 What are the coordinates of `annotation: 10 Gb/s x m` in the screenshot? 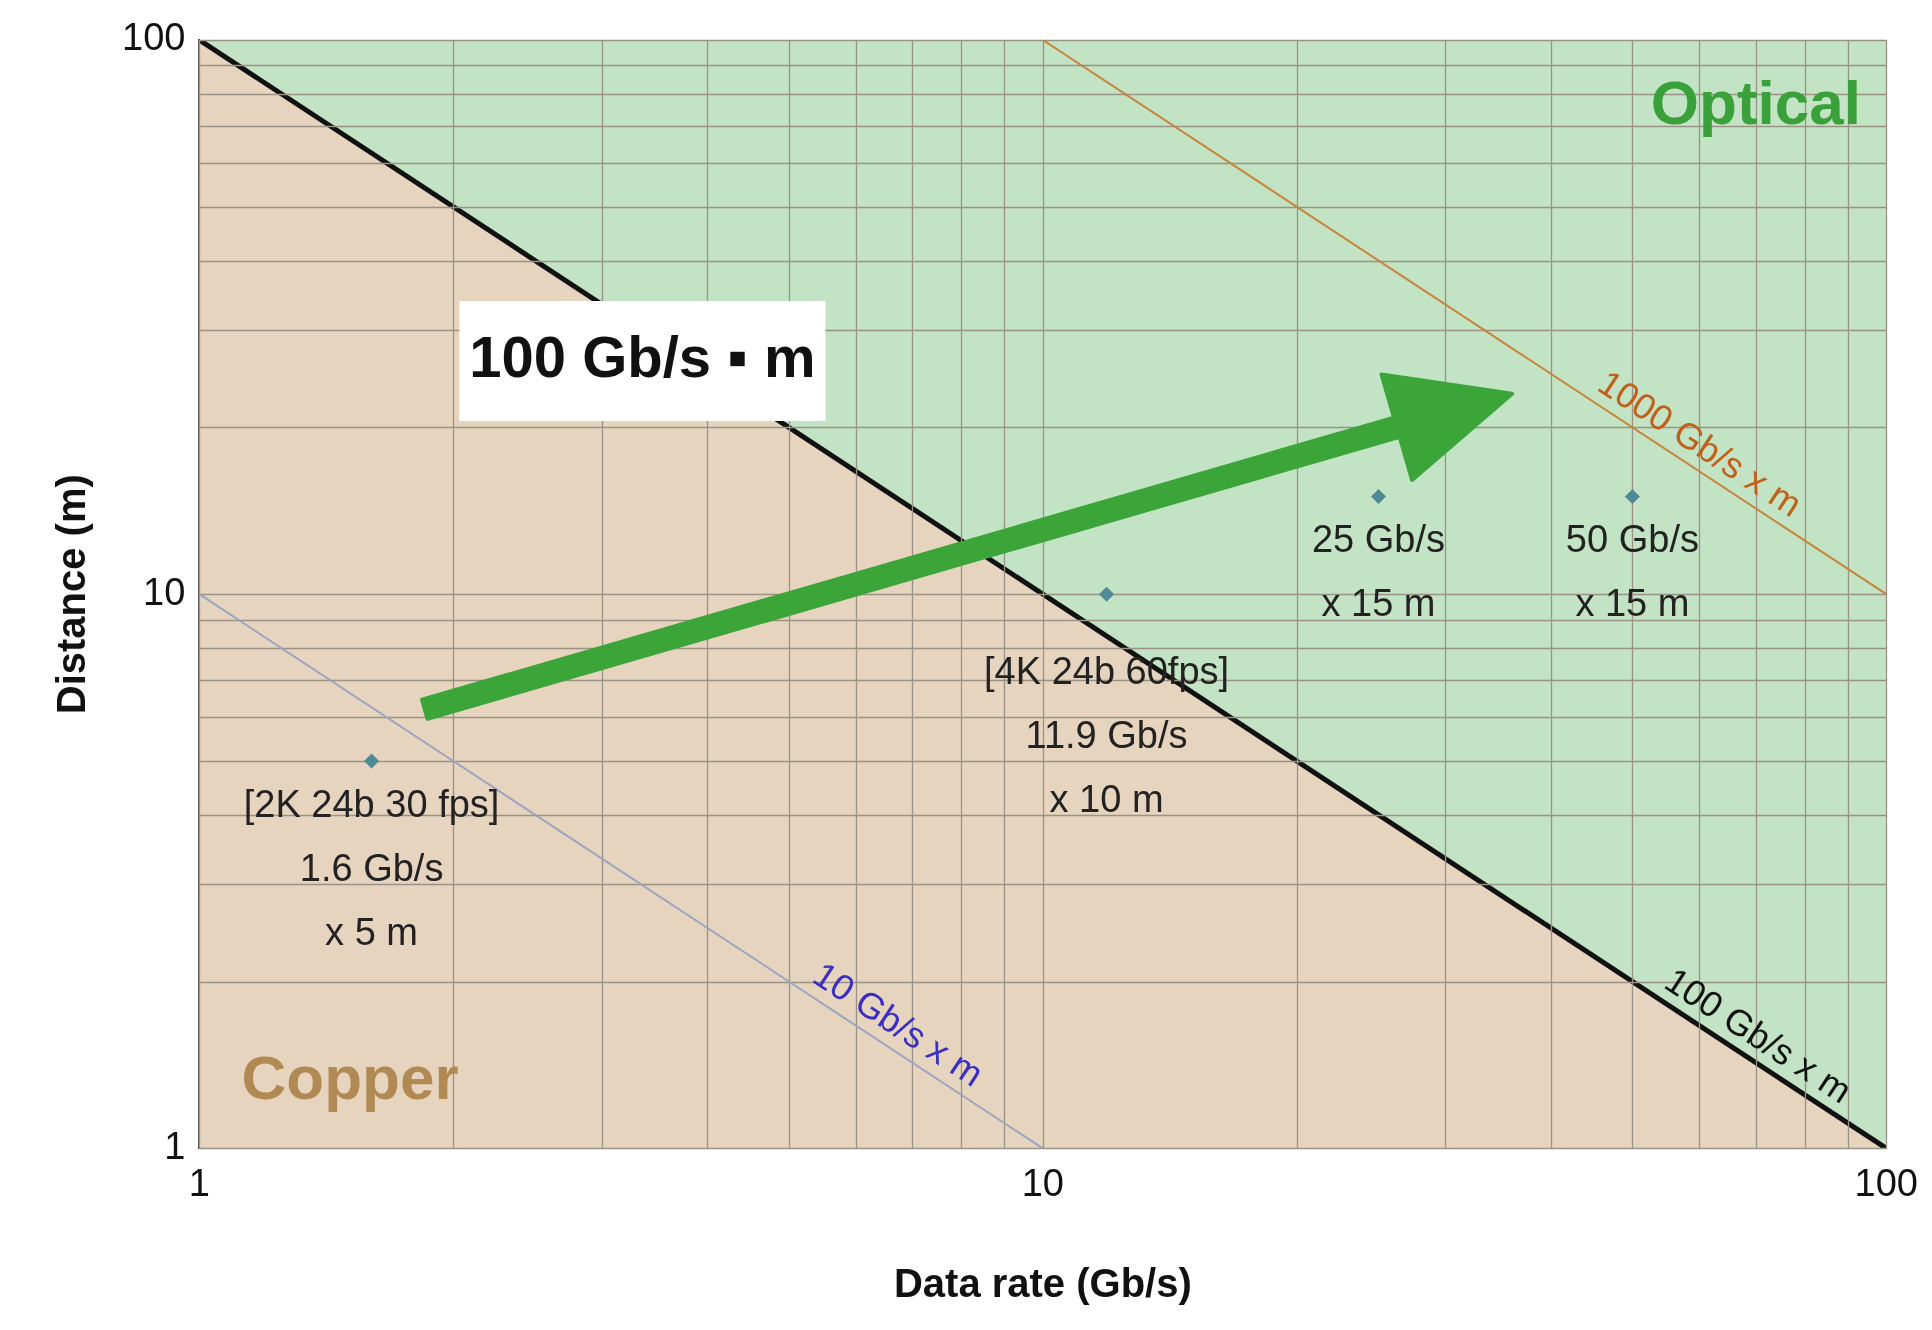 It's located at (898, 1024).